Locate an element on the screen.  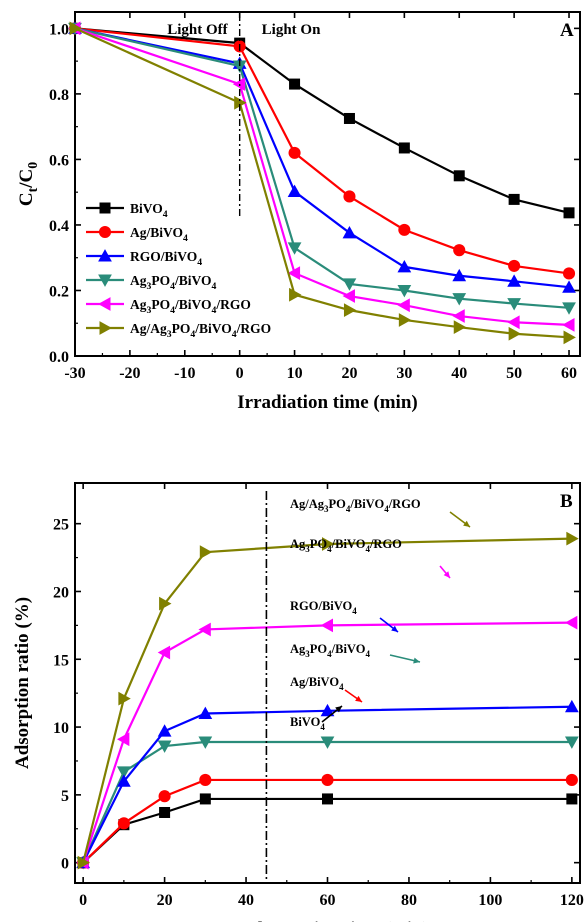
annotation-item: Ag3​PO4​/BiVO4​/RGO is located at coordinates (370, 558).